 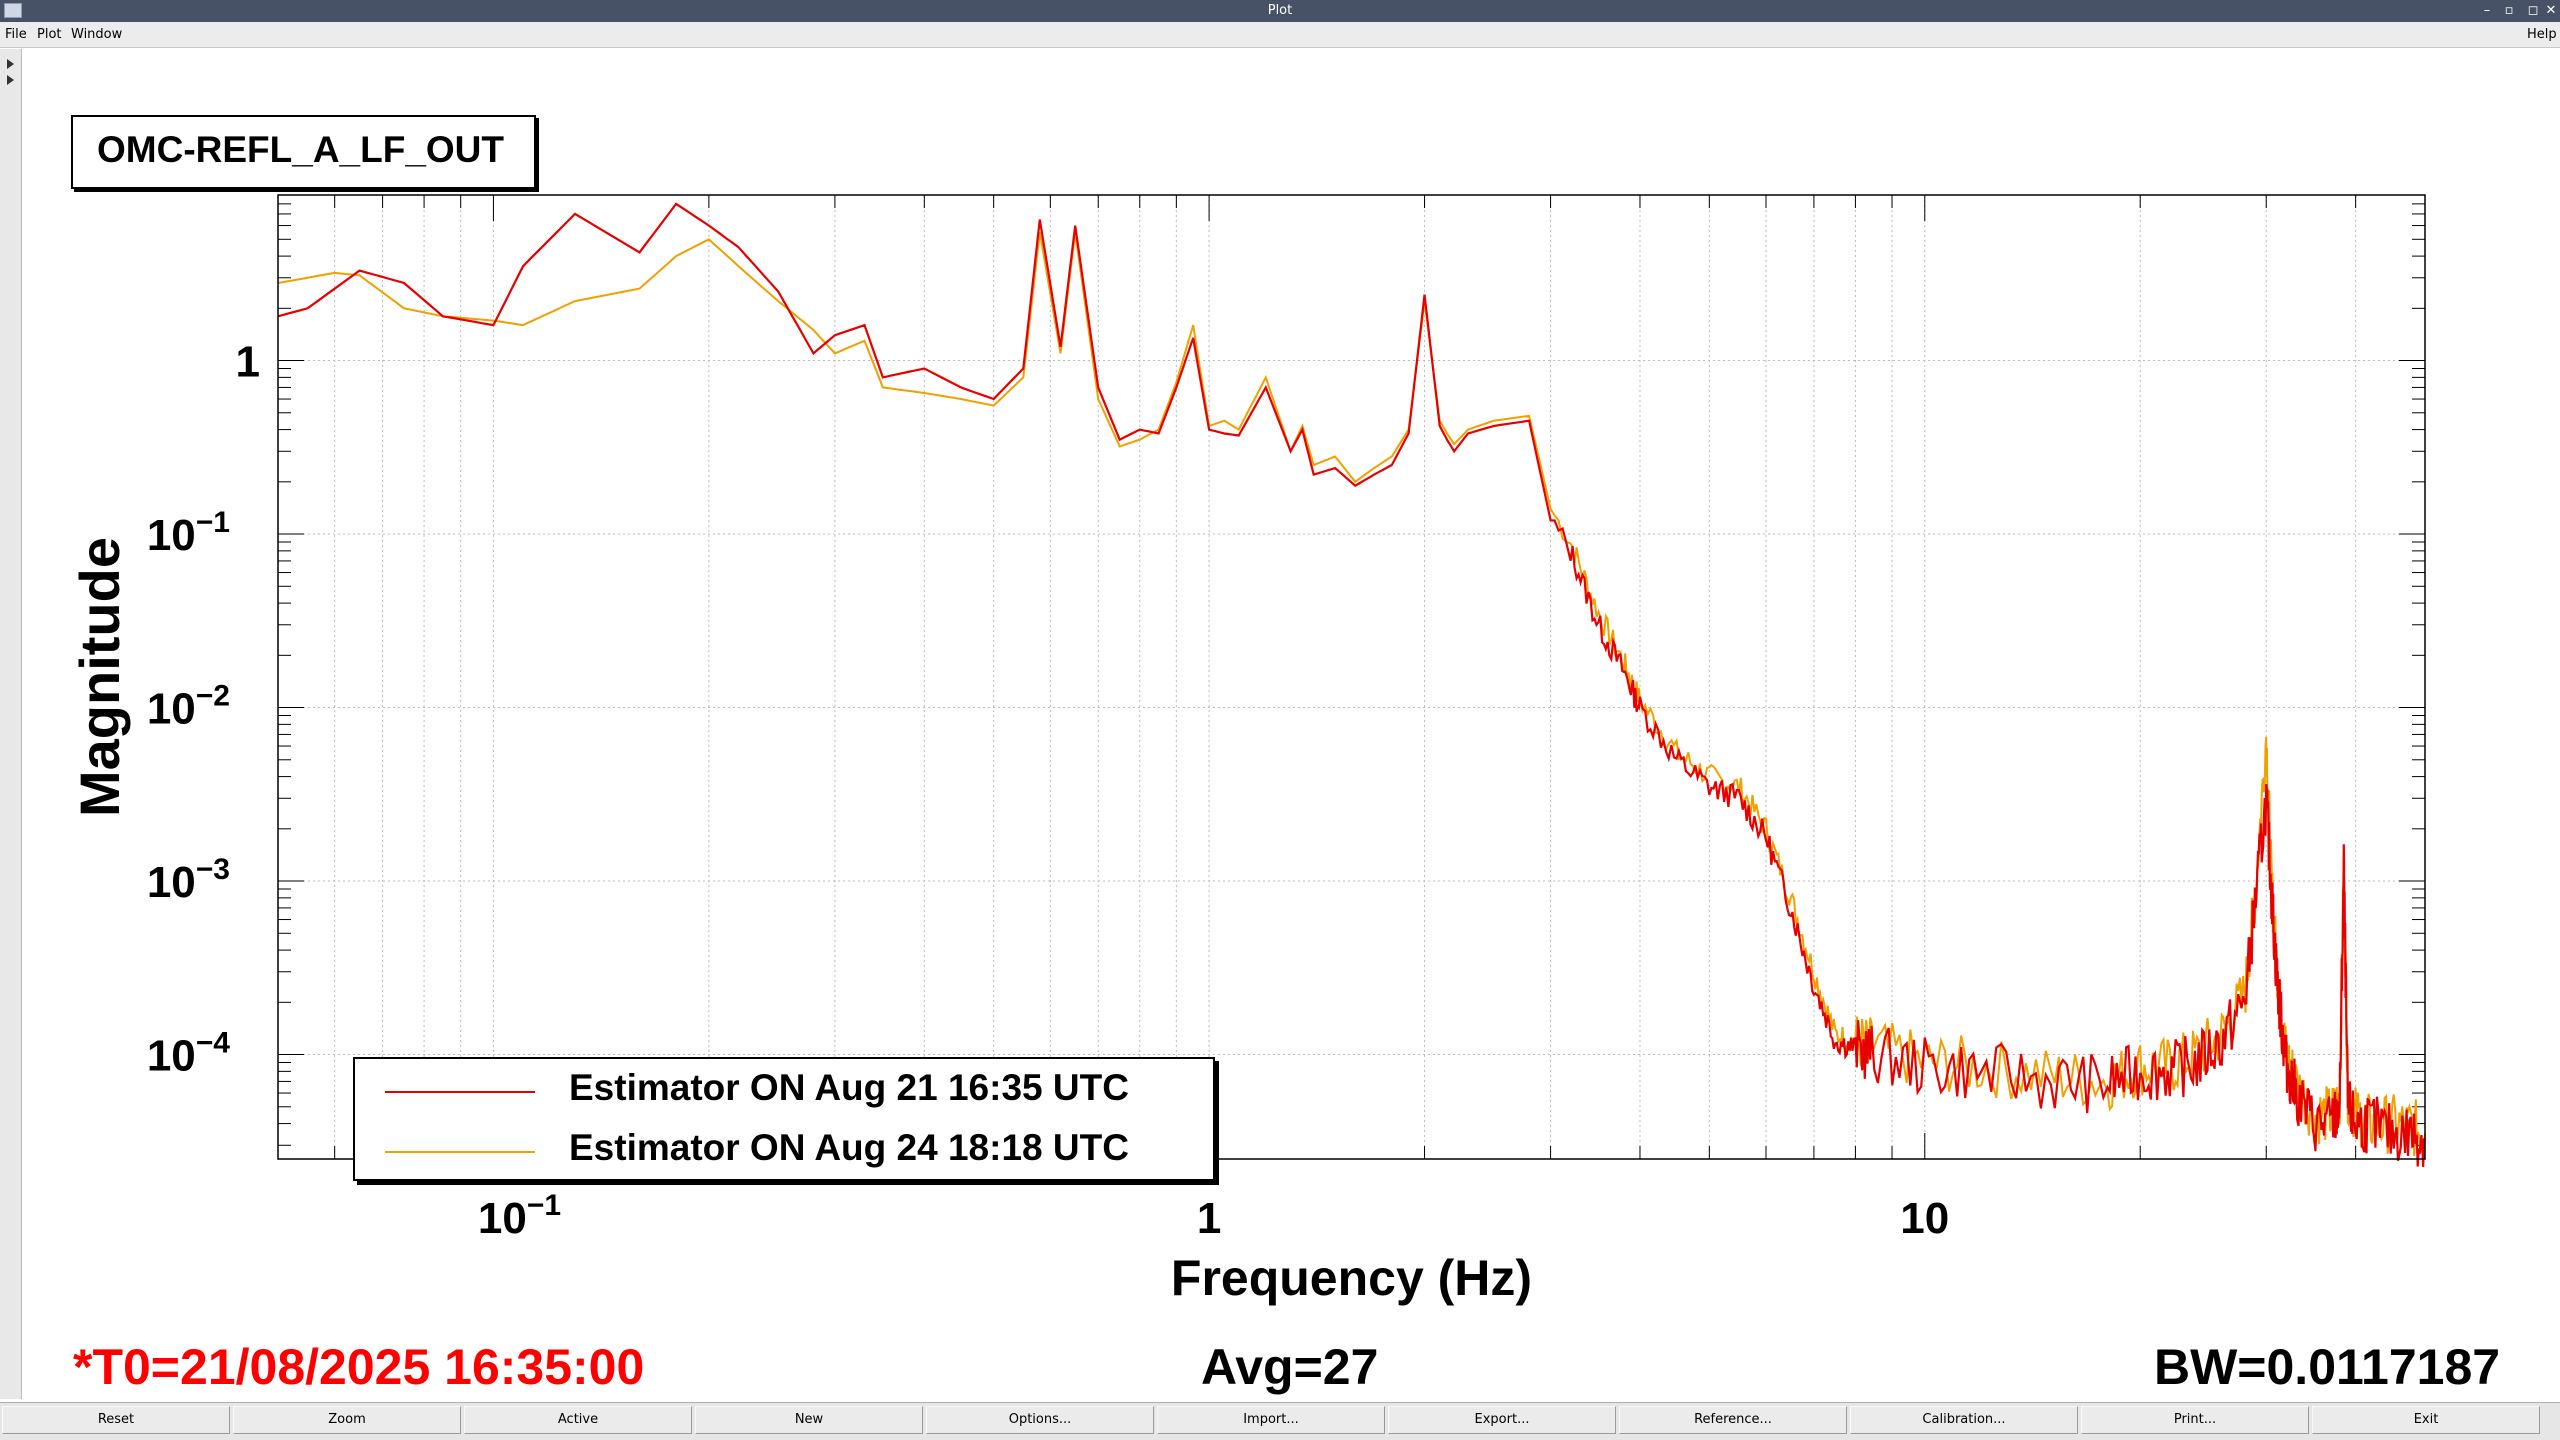 What do you see at coordinates (16, 34) in the screenshot?
I see `menu-file: File` at bounding box center [16, 34].